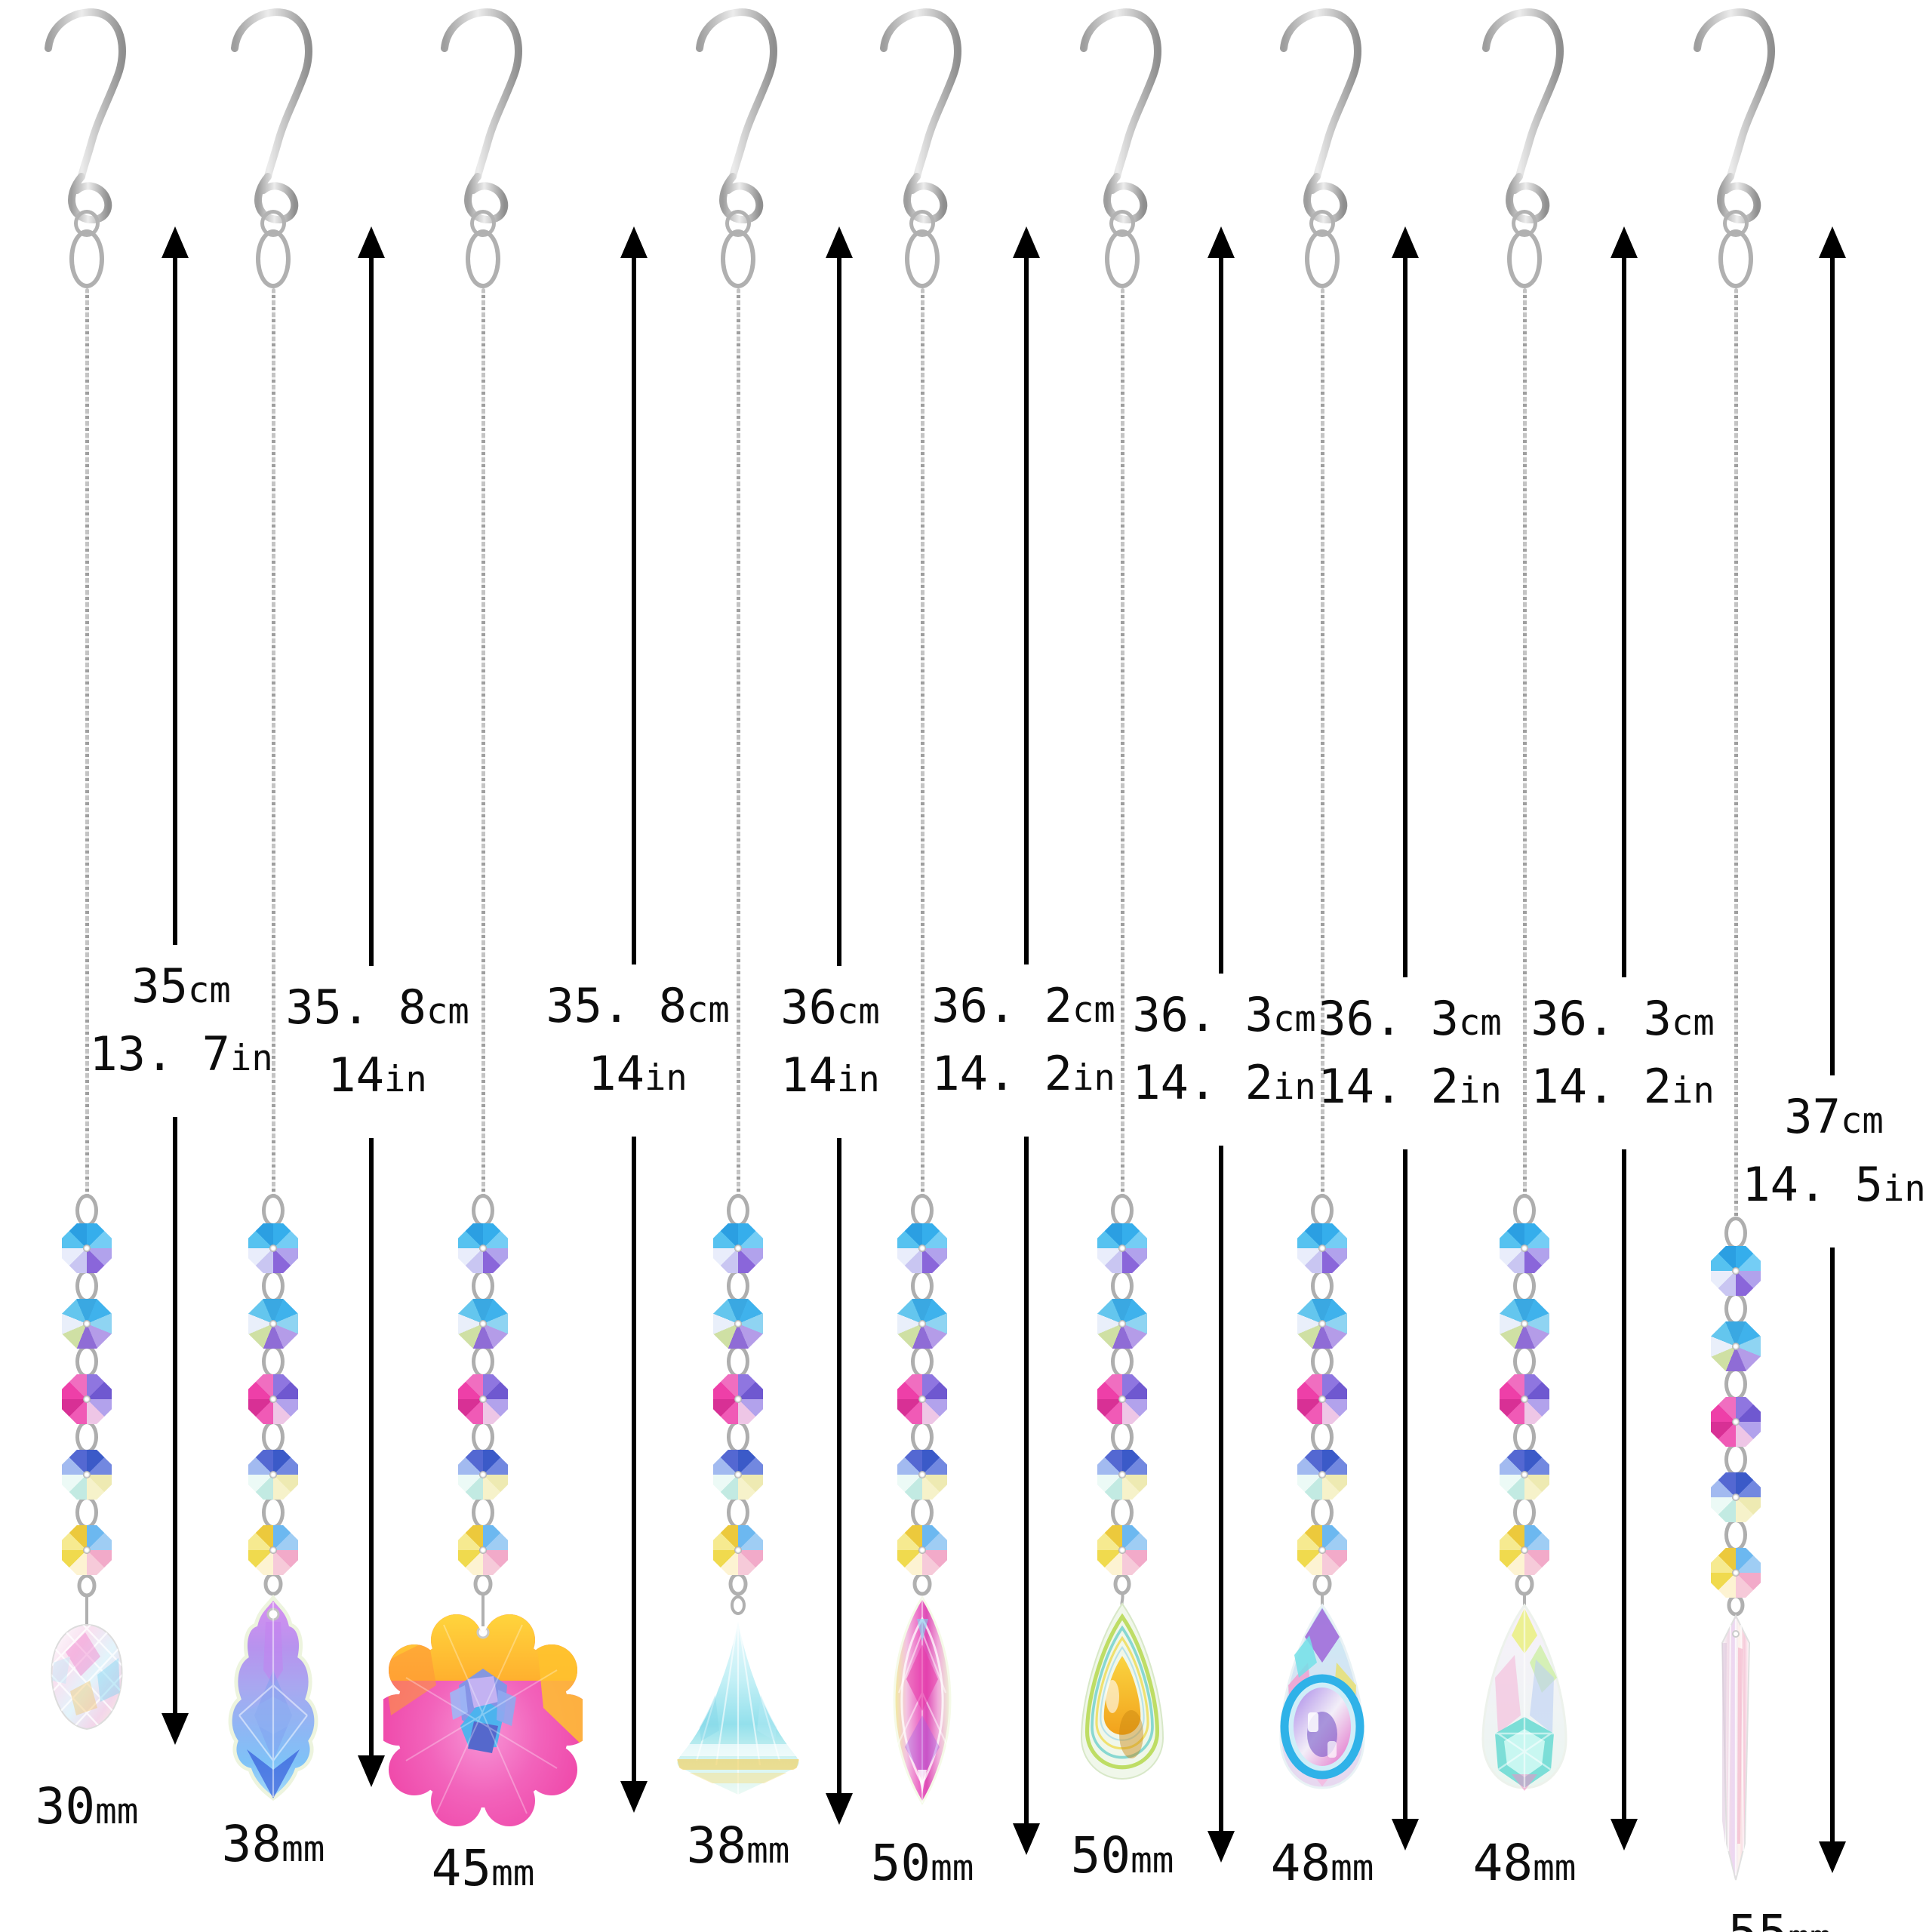 The height and width of the screenshot is (1932, 1932). Describe the element at coordinates (87, 1806) in the screenshot. I see `pendant-size-label: 30mm` at that location.